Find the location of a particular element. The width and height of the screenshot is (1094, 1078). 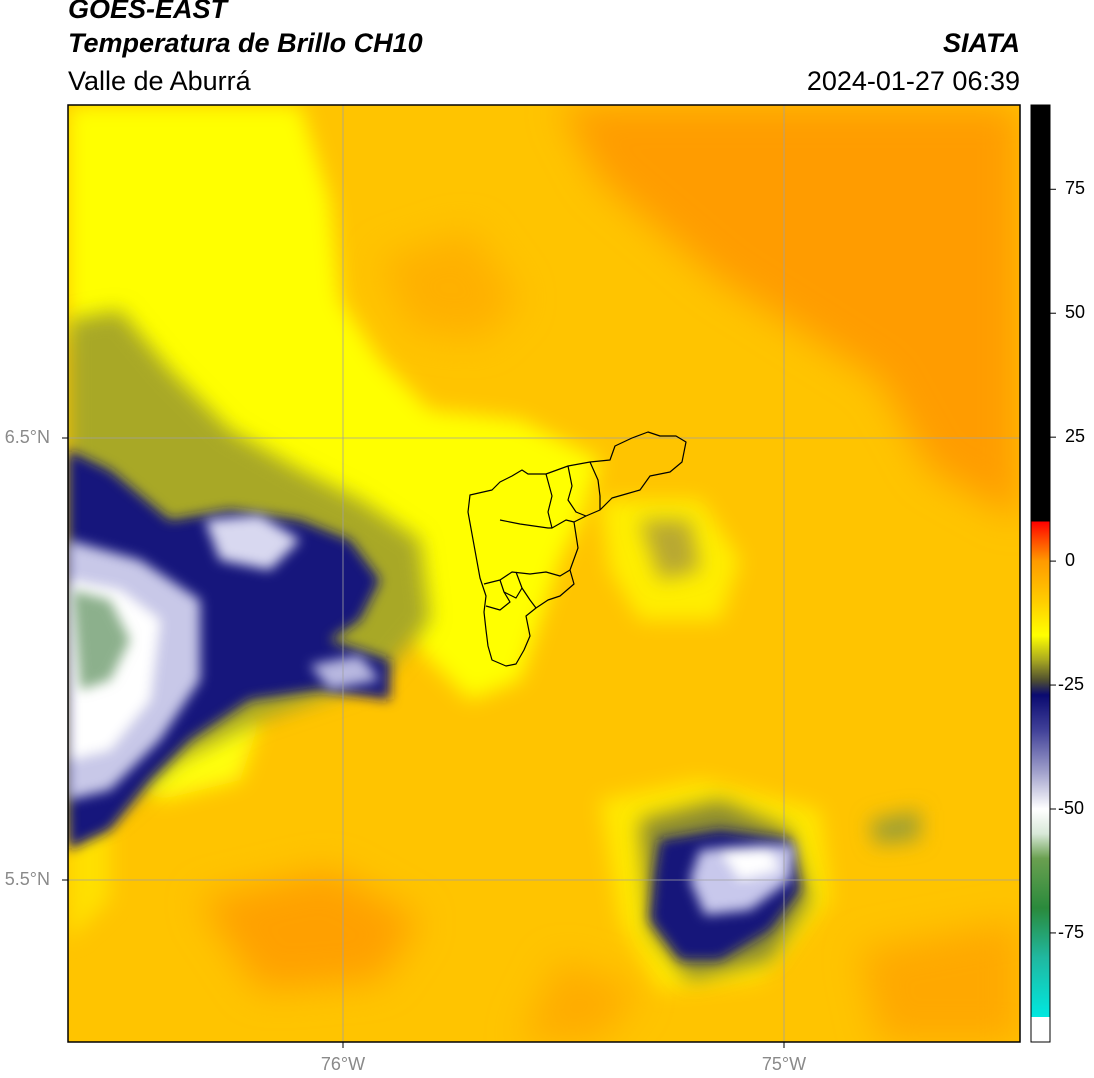

colorbar-tick-label: -25 is located at coordinates (1071, 684).